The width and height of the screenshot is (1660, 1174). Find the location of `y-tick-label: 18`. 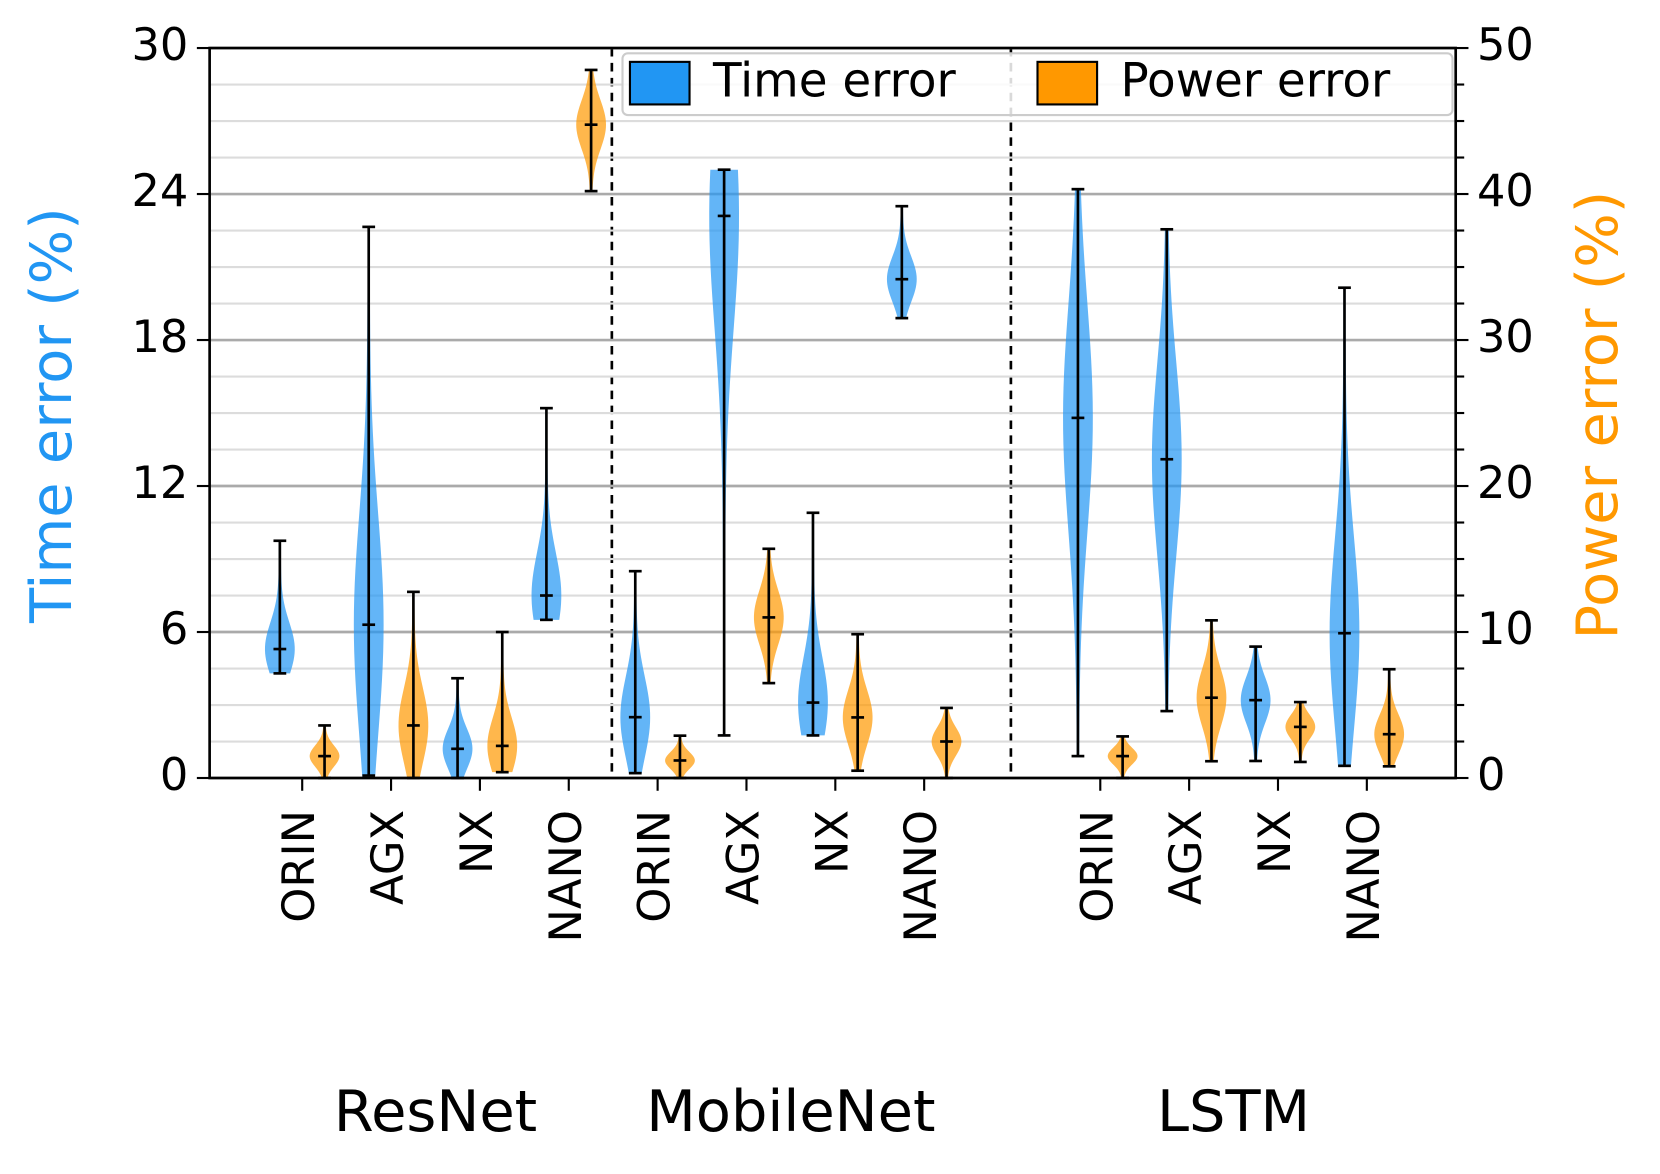

y-tick-label: 18 is located at coordinates (159, 337).